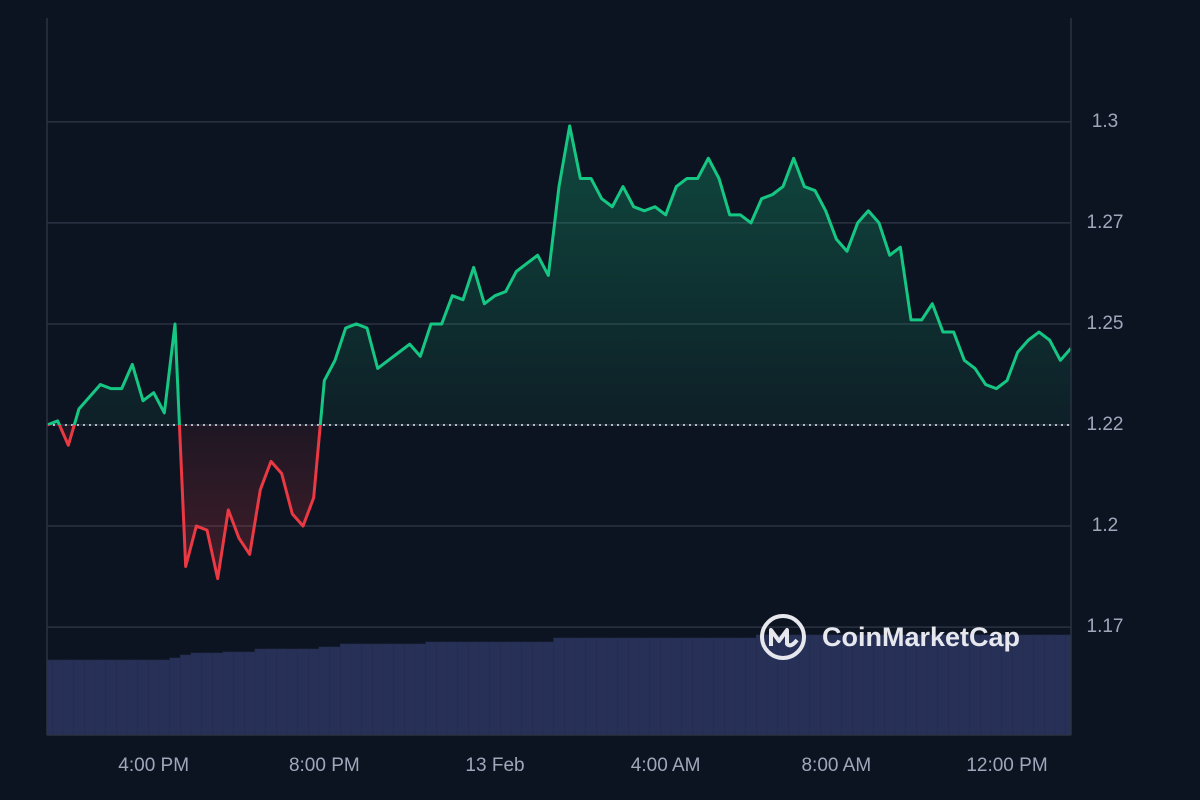 The image size is (1200, 800). I want to click on volume, so click(559, 685).